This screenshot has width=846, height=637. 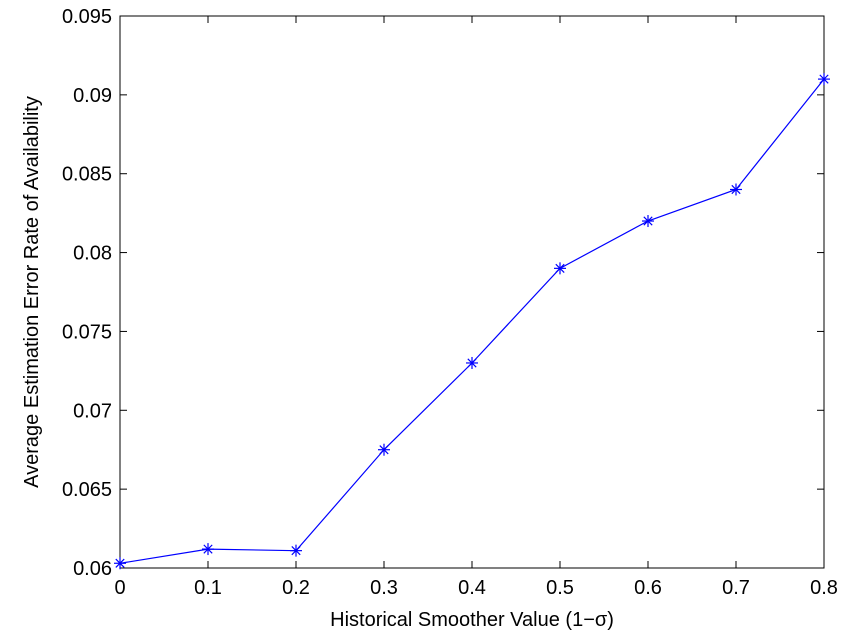 What do you see at coordinates (87, 17) in the screenshot?
I see `y-tick-label: 0.095` at bounding box center [87, 17].